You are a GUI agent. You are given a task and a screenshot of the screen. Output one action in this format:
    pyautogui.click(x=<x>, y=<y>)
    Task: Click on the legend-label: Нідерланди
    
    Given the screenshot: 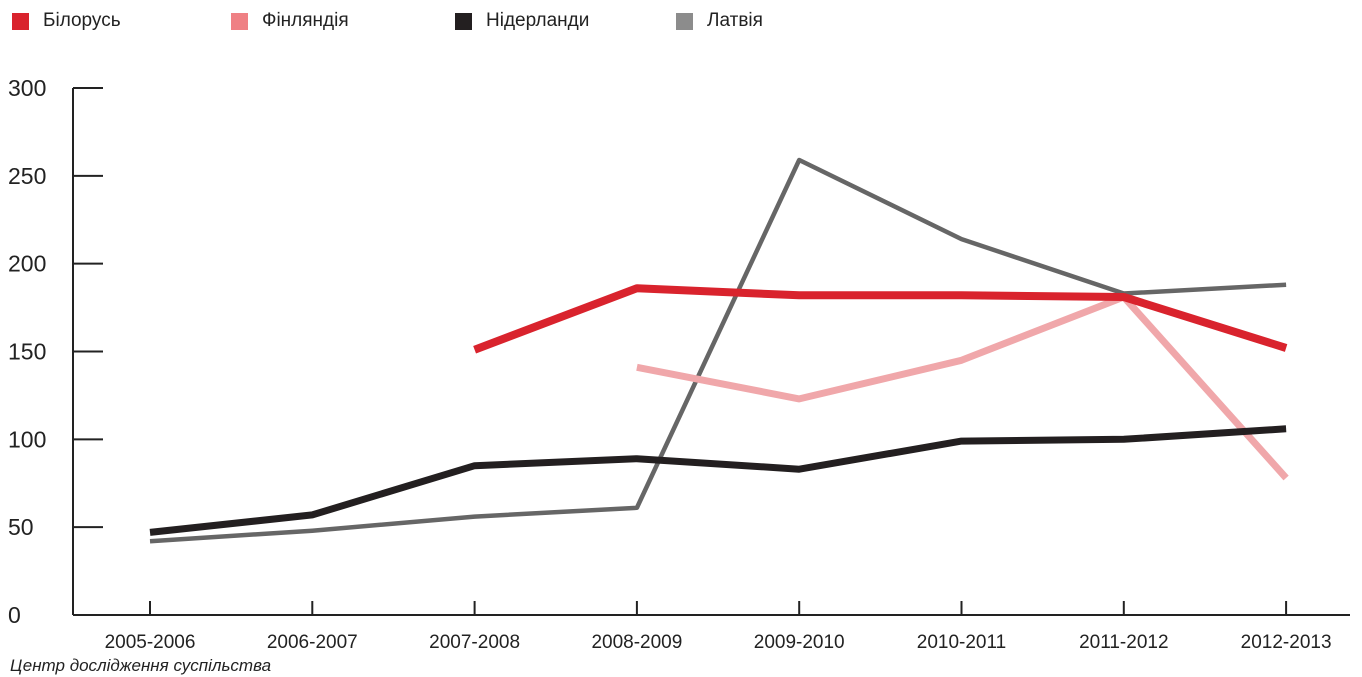 What is the action you would take?
    pyautogui.click(x=538, y=20)
    